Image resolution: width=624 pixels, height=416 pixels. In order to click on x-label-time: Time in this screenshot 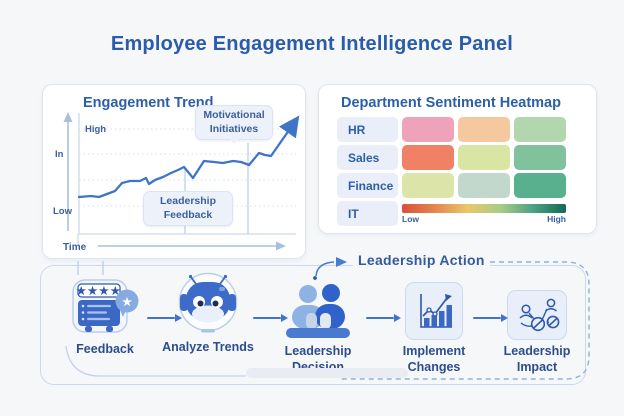, I will do `click(75, 247)`.